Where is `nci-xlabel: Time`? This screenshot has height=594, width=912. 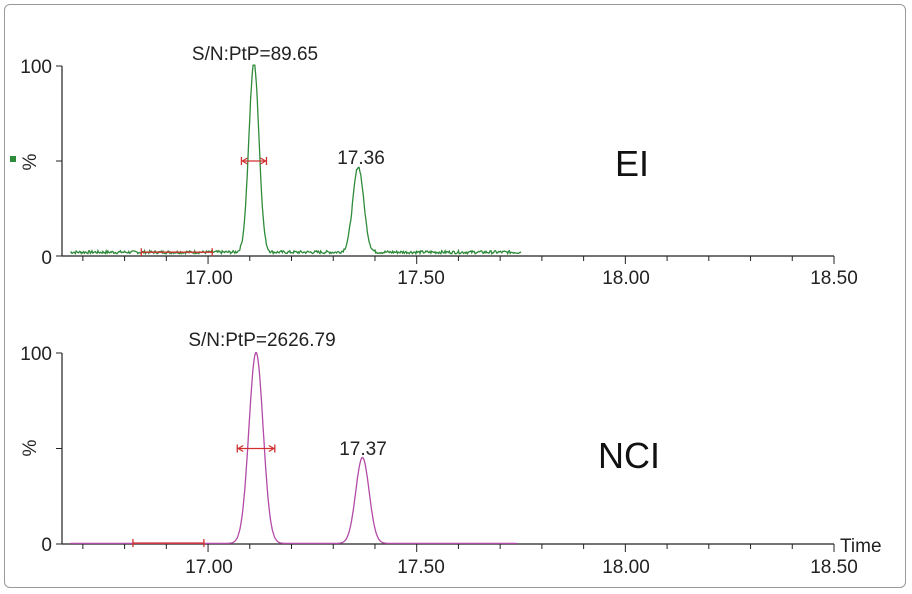 nci-xlabel: Time is located at coordinates (861, 546).